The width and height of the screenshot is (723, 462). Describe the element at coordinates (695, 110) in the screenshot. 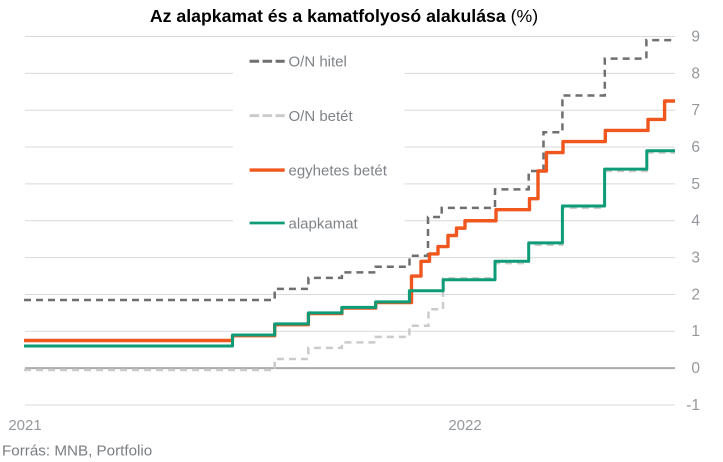

I see `svg-text: 7` at that location.